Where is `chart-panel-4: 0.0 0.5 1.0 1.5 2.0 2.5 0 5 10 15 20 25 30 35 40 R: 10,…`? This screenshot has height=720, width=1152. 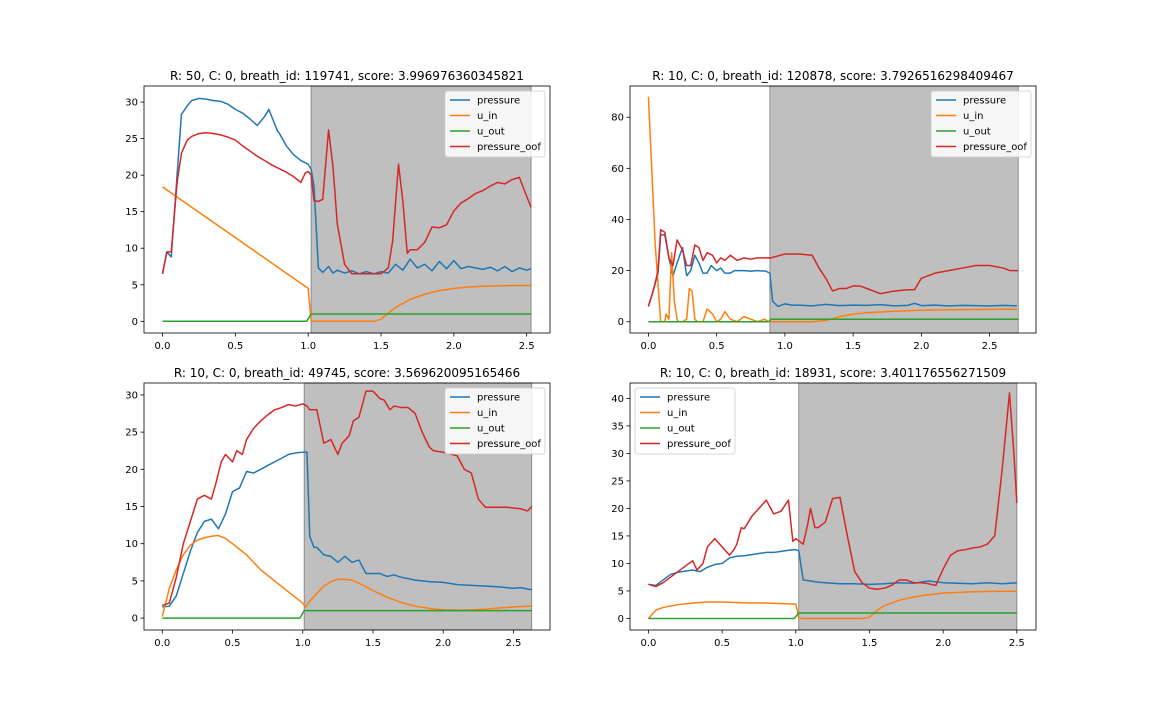
chart-panel-4: 0.0 0.5 1.0 1.5 2.0 2.5 0 5 10 15 20 25 30 35 40 R: 10,… is located at coordinates (824, 507).